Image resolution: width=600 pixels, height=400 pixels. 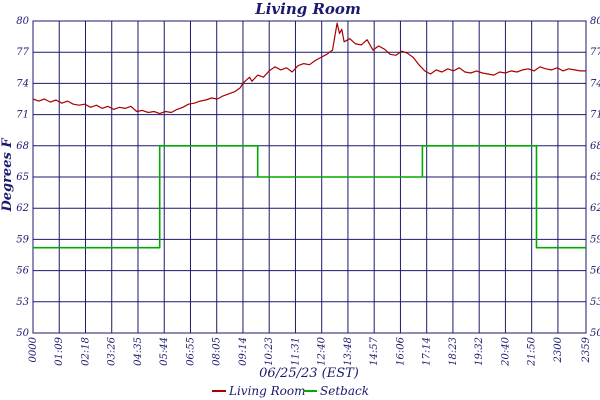 I want to click on legend: Living Room Setback, so click(x=290, y=391).